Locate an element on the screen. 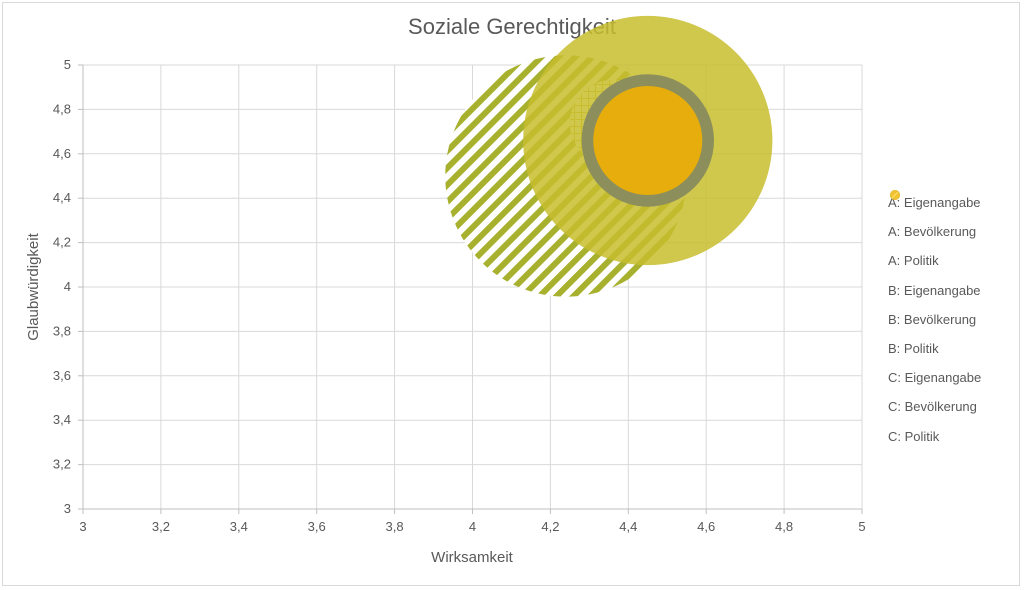  x-tick-label: 3,4 is located at coordinates (239, 526).